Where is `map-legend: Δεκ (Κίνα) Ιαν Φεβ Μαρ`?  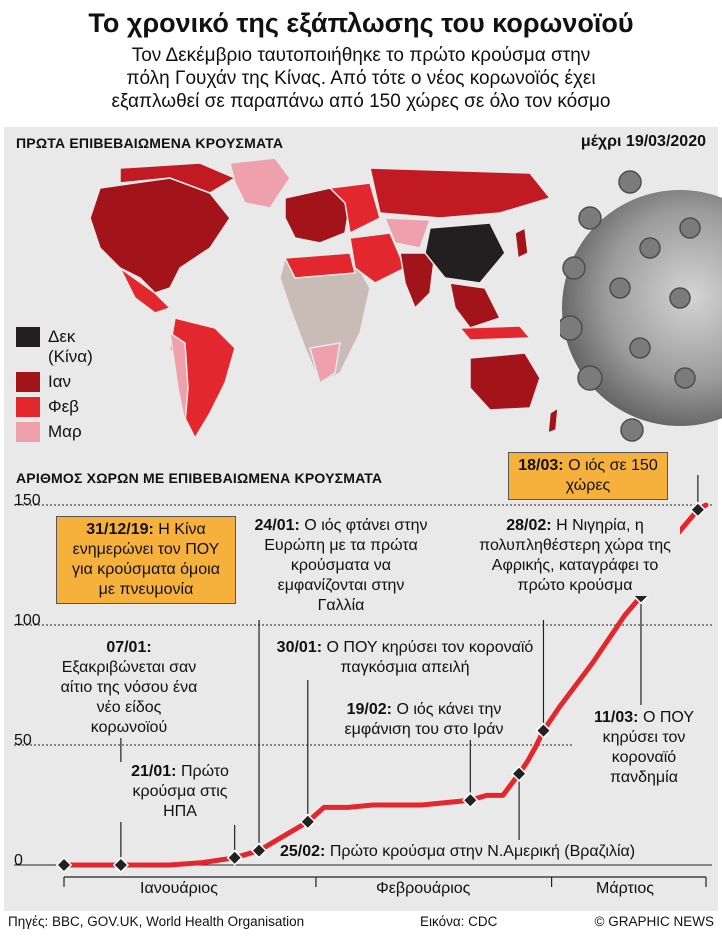
map-legend: Δεκ (Κίνα) Ιαν Φεβ Μαρ is located at coordinates (62, 387).